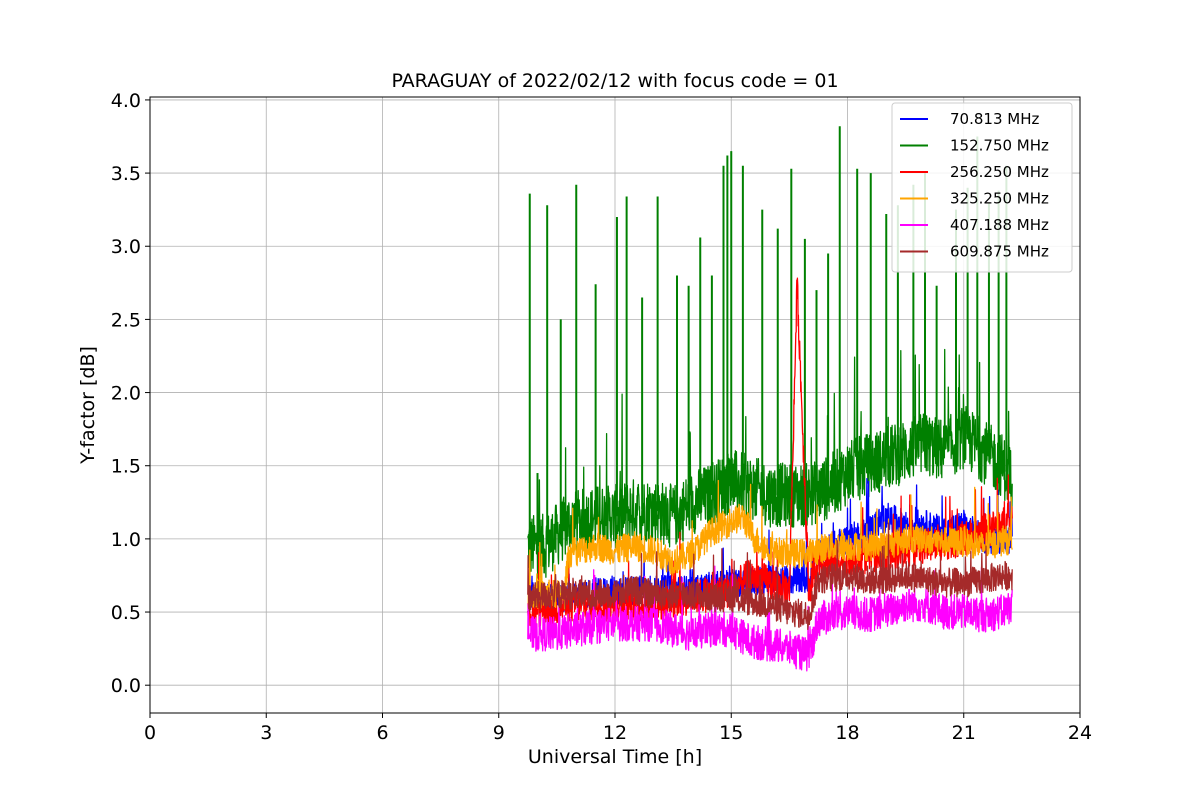 The height and width of the screenshot is (800, 1200). What do you see at coordinates (126, 320) in the screenshot?
I see `y-tick-label: 2.5` at bounding box center [126, 320].